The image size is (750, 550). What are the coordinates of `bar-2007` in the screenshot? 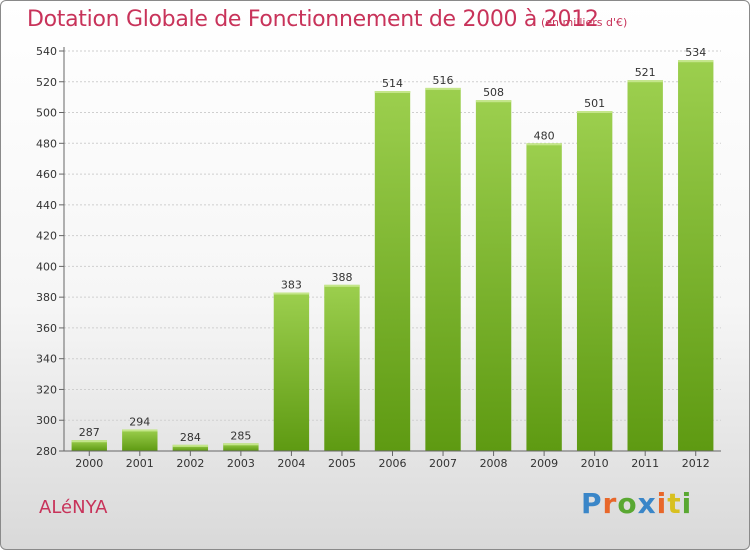 It's located at (443, 269).